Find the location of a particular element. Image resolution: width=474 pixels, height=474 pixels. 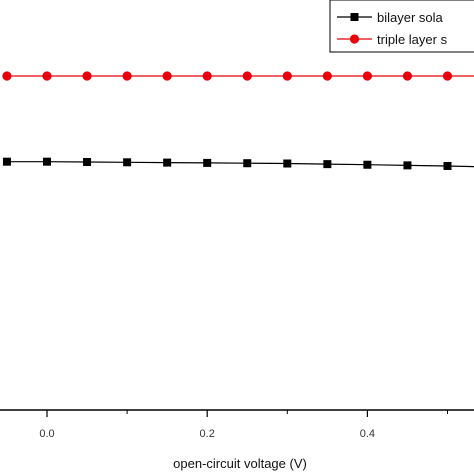

x-axis-ticks: 0.00.20.40.60.81.01.21.4 is located at coordinates (243, 425).